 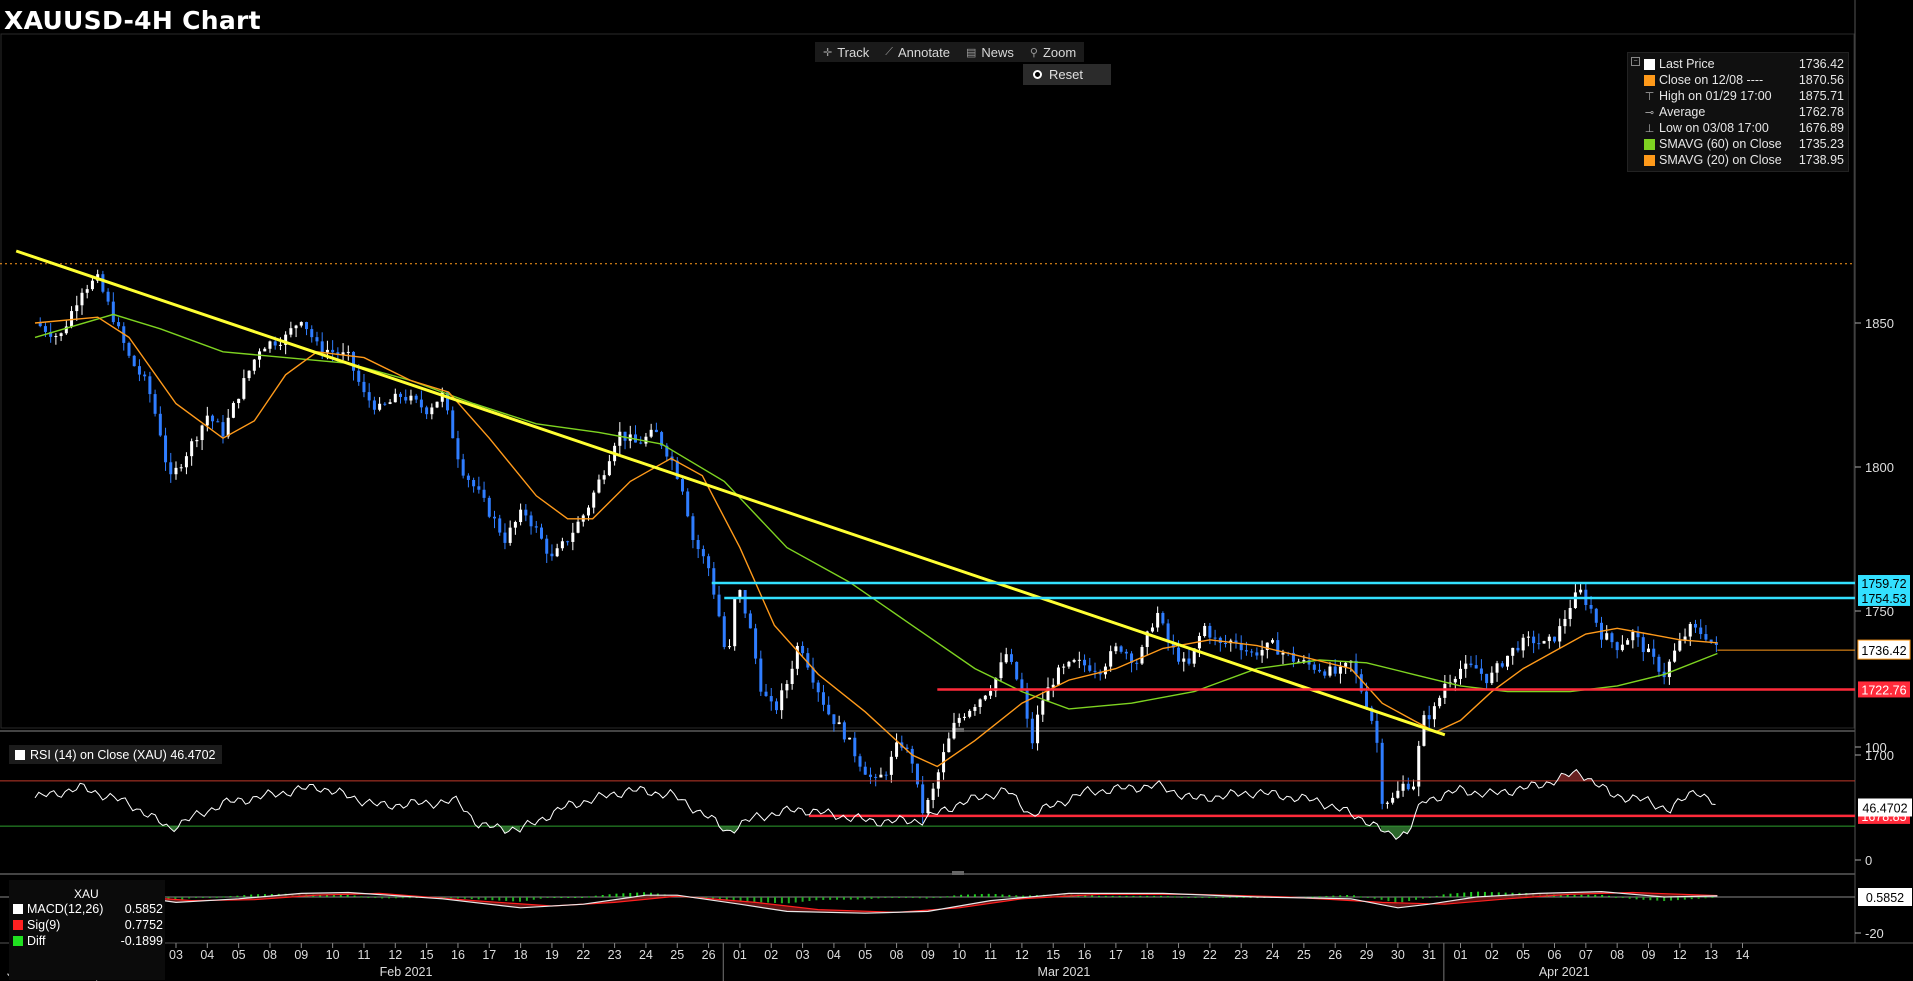 I want to click on x-tick-label: 22, so click(x=583, y=955).